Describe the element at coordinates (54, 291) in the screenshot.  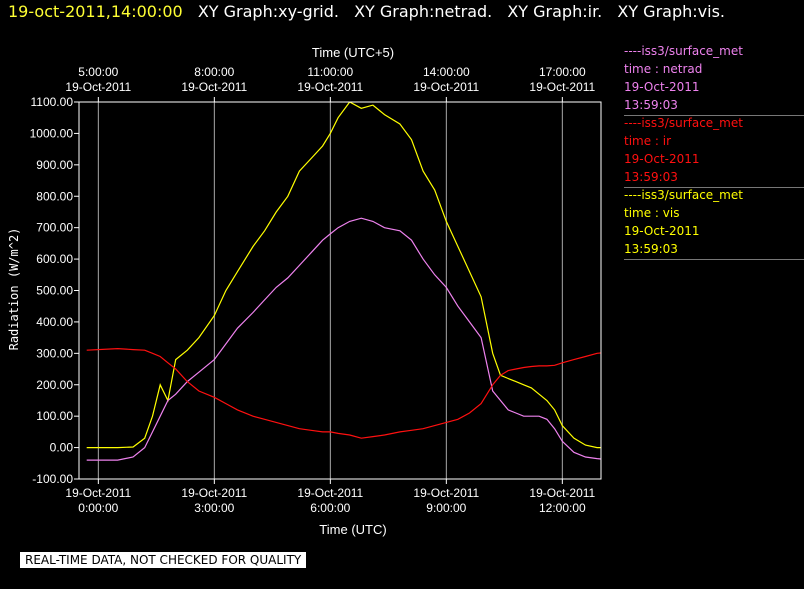
I see `y-tick-label: 500.00` at that location.